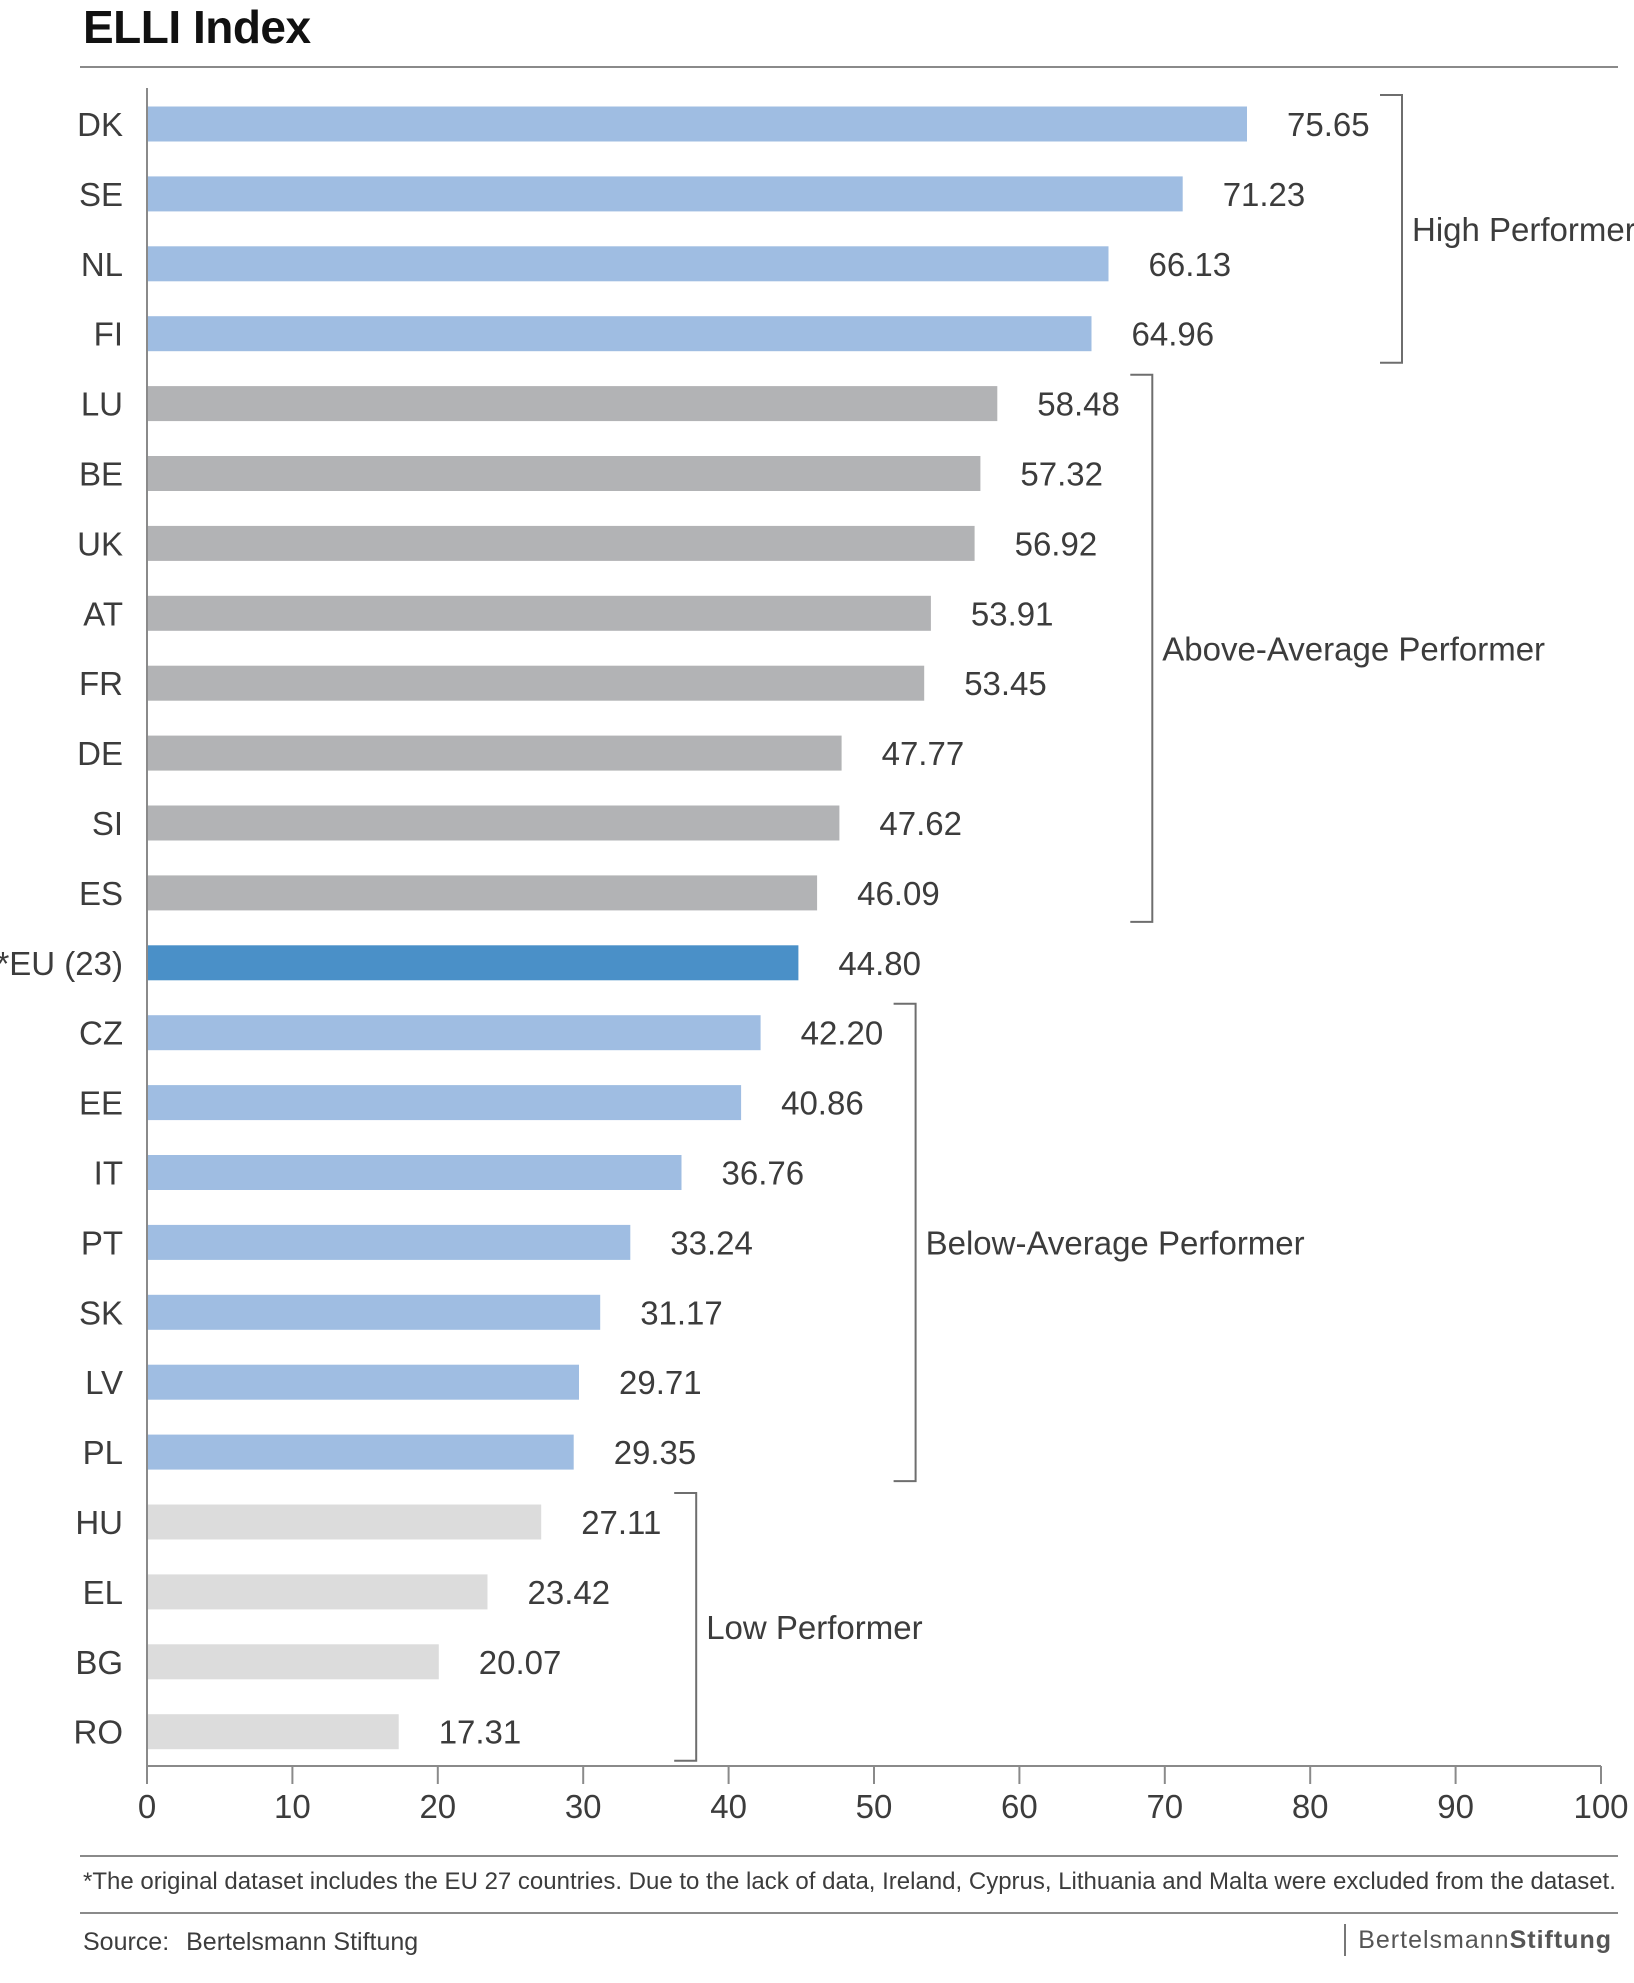  What do you see at coordinates (1115, 1242) in the screenshot?
I see `group-label: Below-Average Performer` at bounding box center [1115, 1242].